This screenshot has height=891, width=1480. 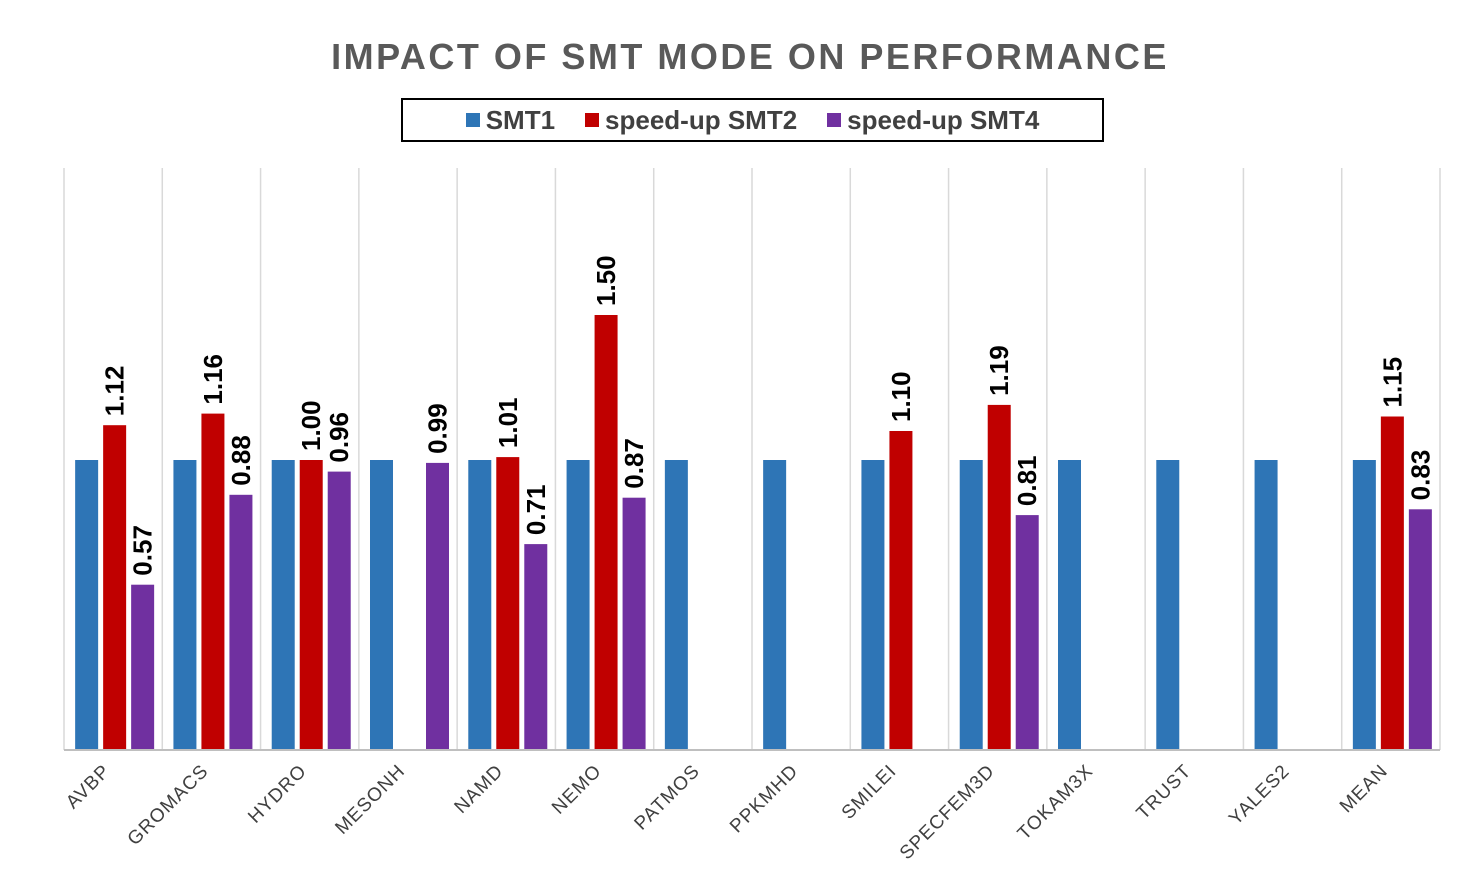 What do you see at coordinates (577, 790) in the screenshot?
I see `category-label-nemo: NEMO` at bounding box center [577, 790].